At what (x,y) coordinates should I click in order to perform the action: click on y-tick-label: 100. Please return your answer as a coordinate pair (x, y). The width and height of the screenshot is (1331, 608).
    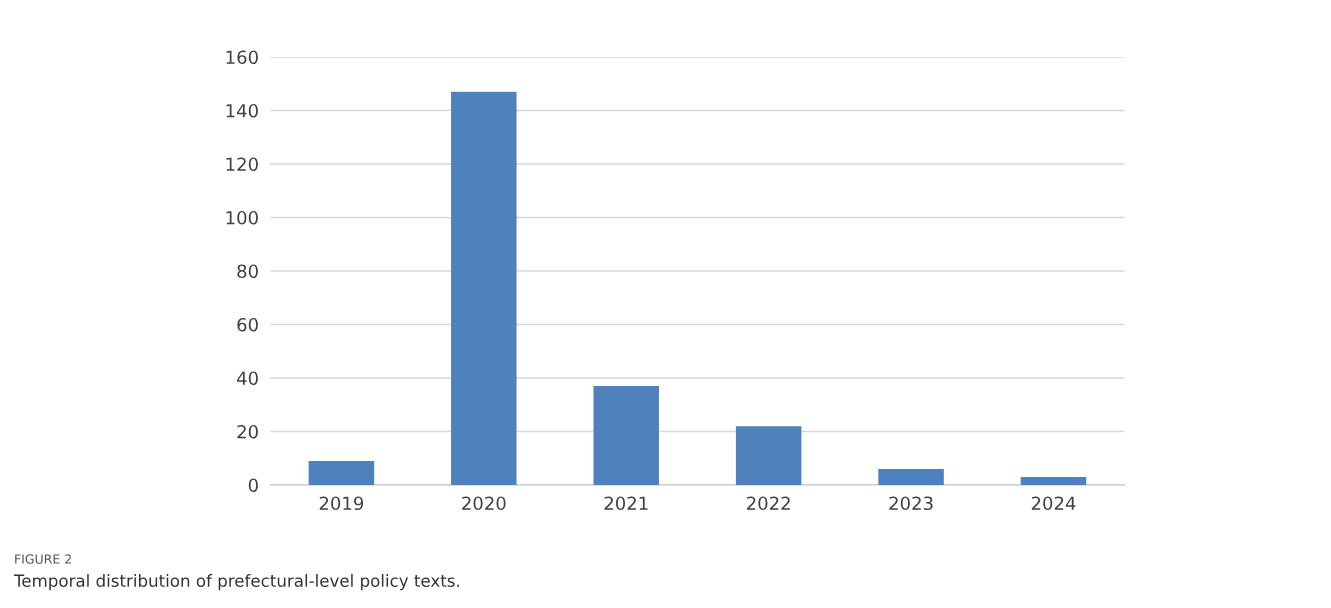
    Looking at the image, I should click on (242, 217).